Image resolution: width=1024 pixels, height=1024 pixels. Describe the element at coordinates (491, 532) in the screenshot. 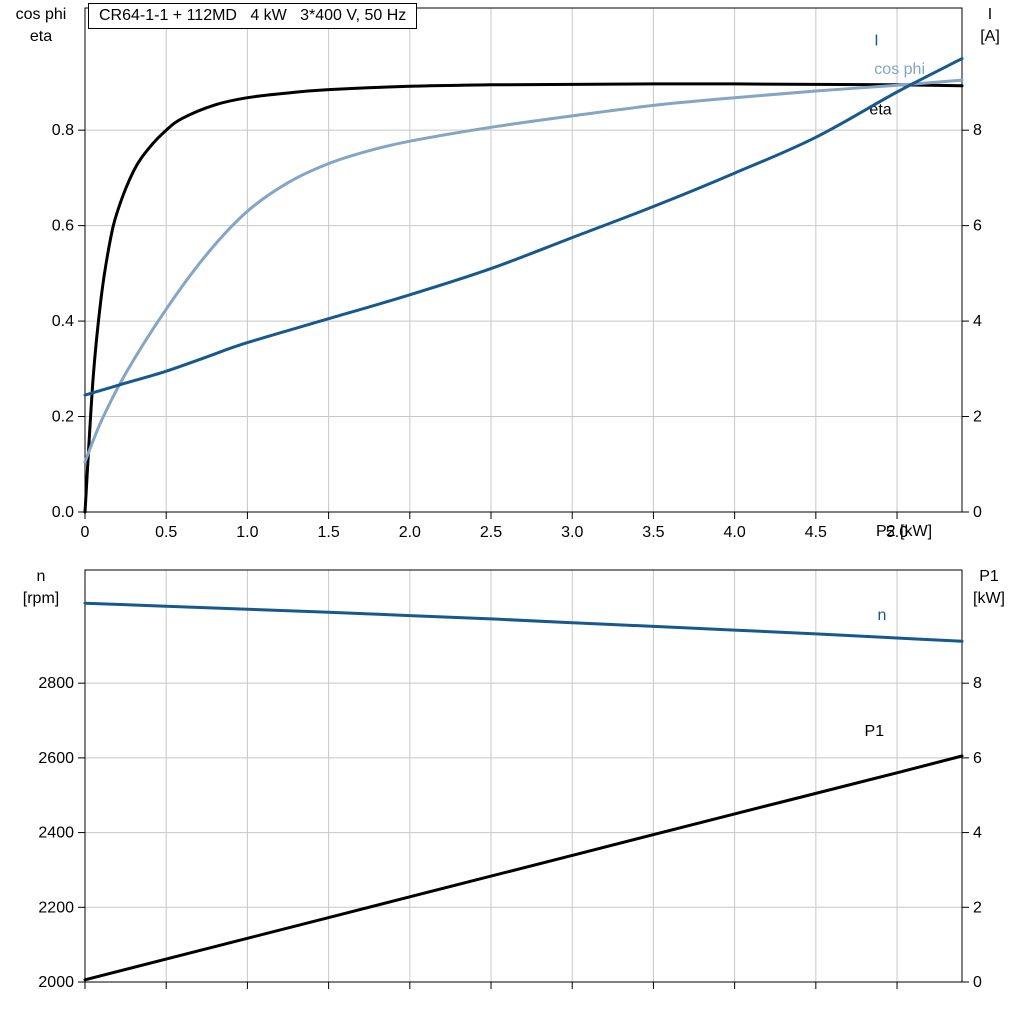

I see `x-tick-label: 2.5` at that location.